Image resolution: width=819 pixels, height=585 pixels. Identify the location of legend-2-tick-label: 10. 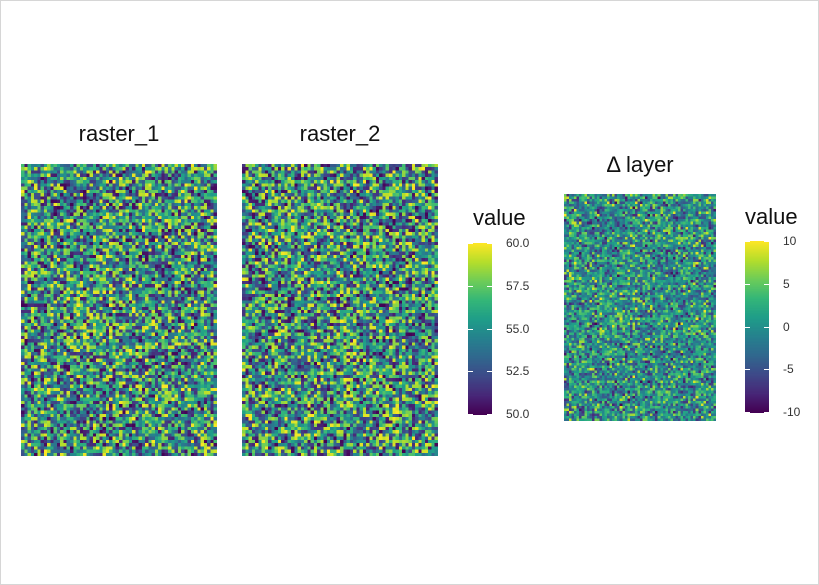
(790, 241).